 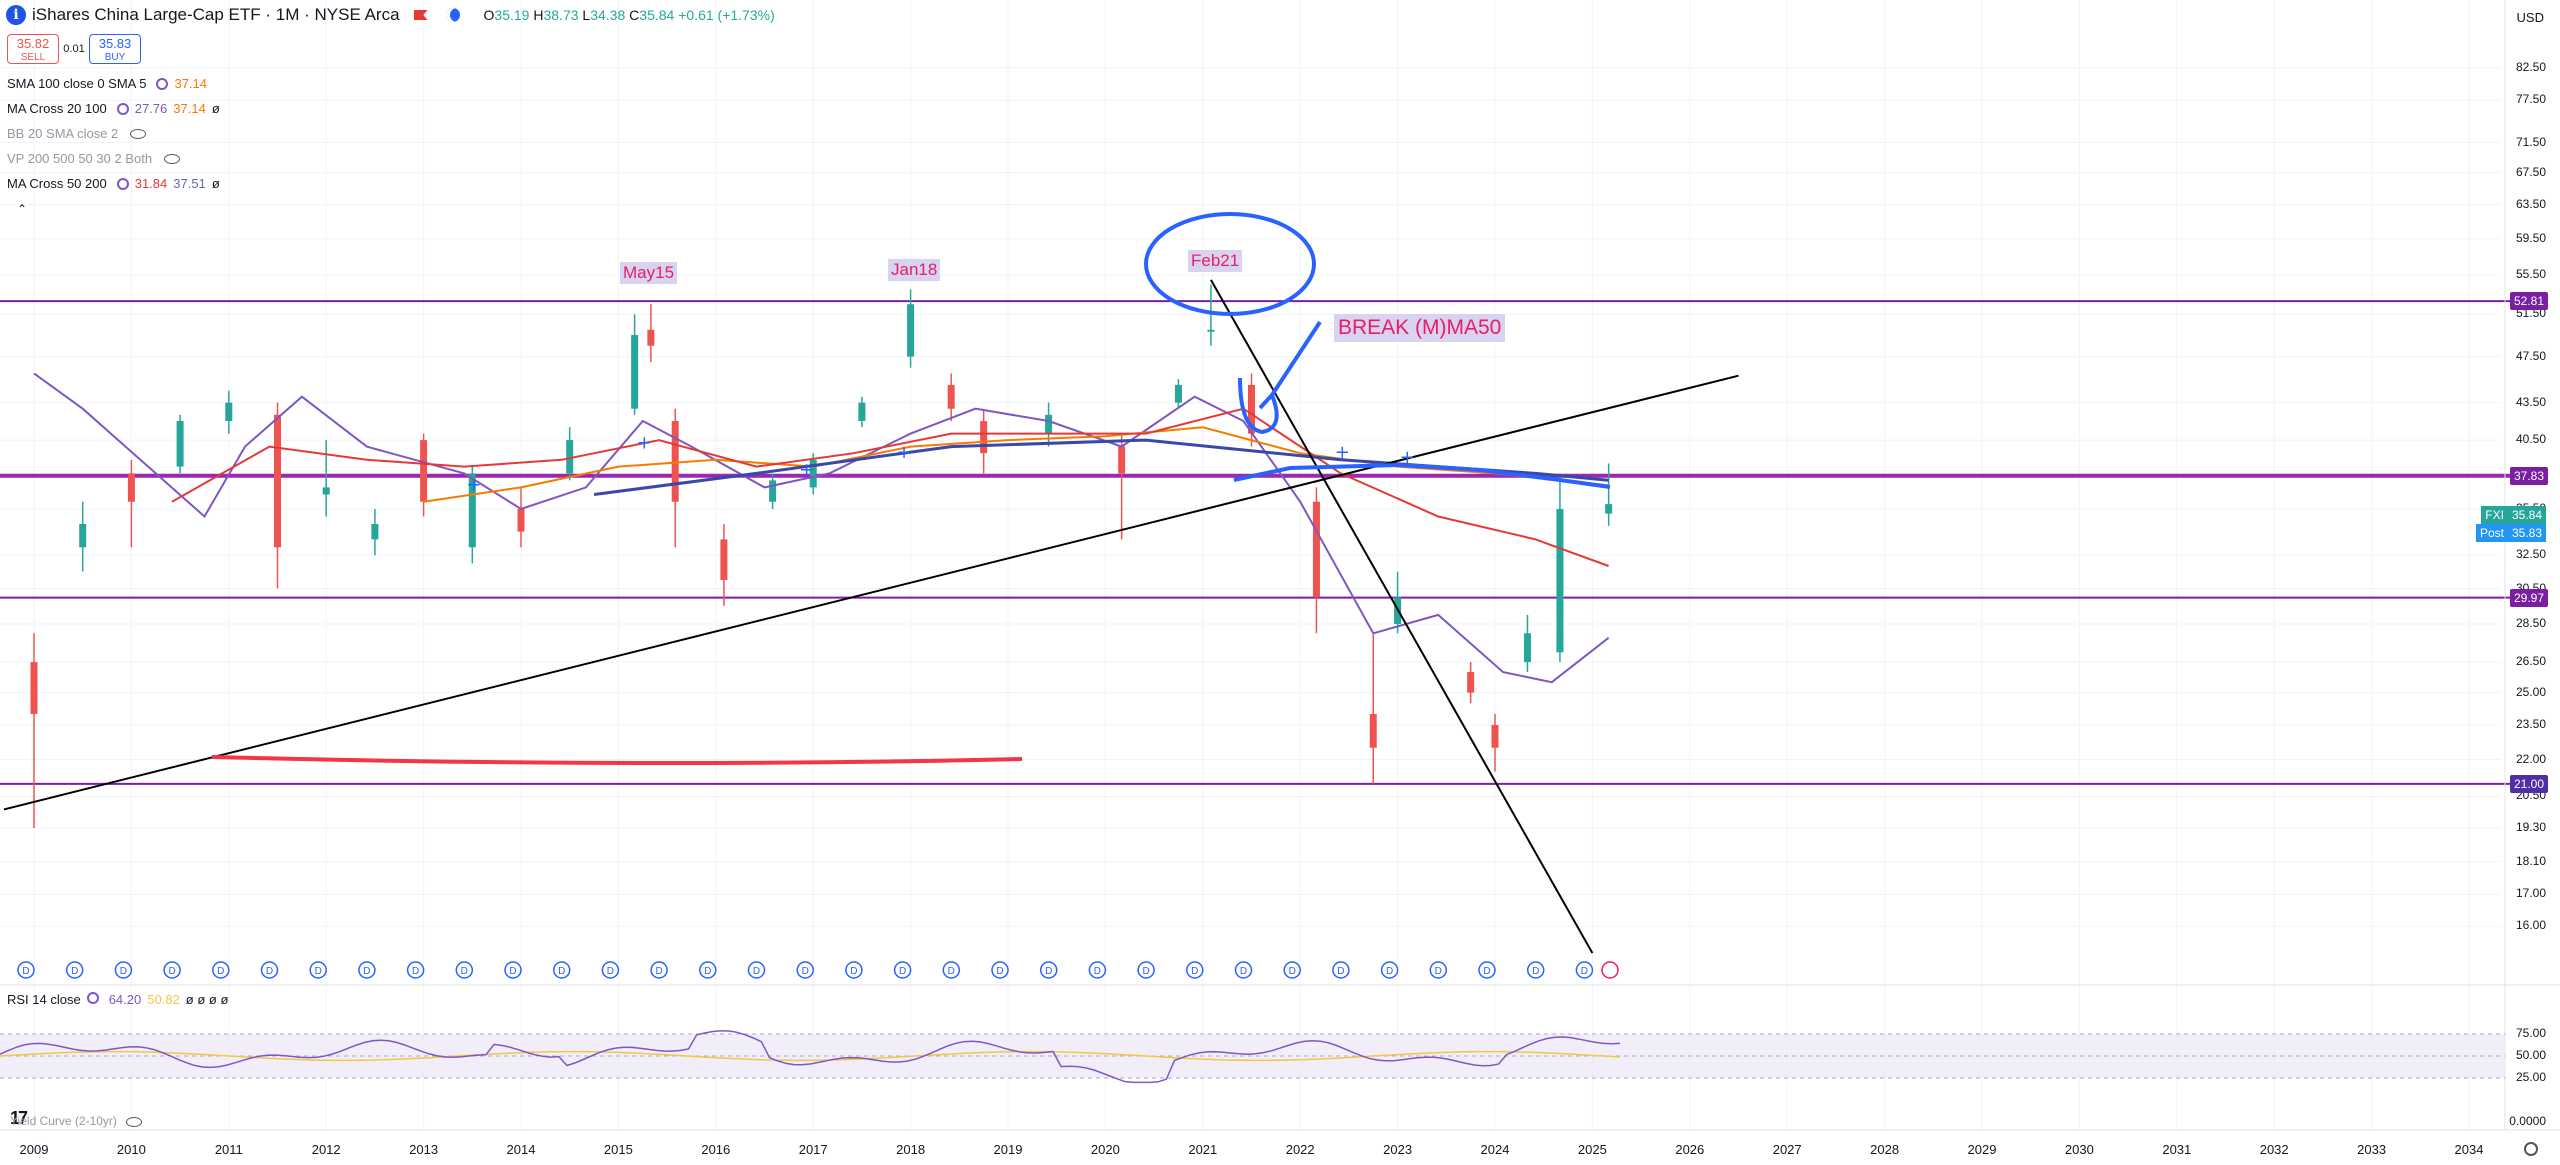 What do you see at coordinates (1422, 475) in the screenshot?
I see `ma50-highlight-drawing` at bounding box center [1422, 475].